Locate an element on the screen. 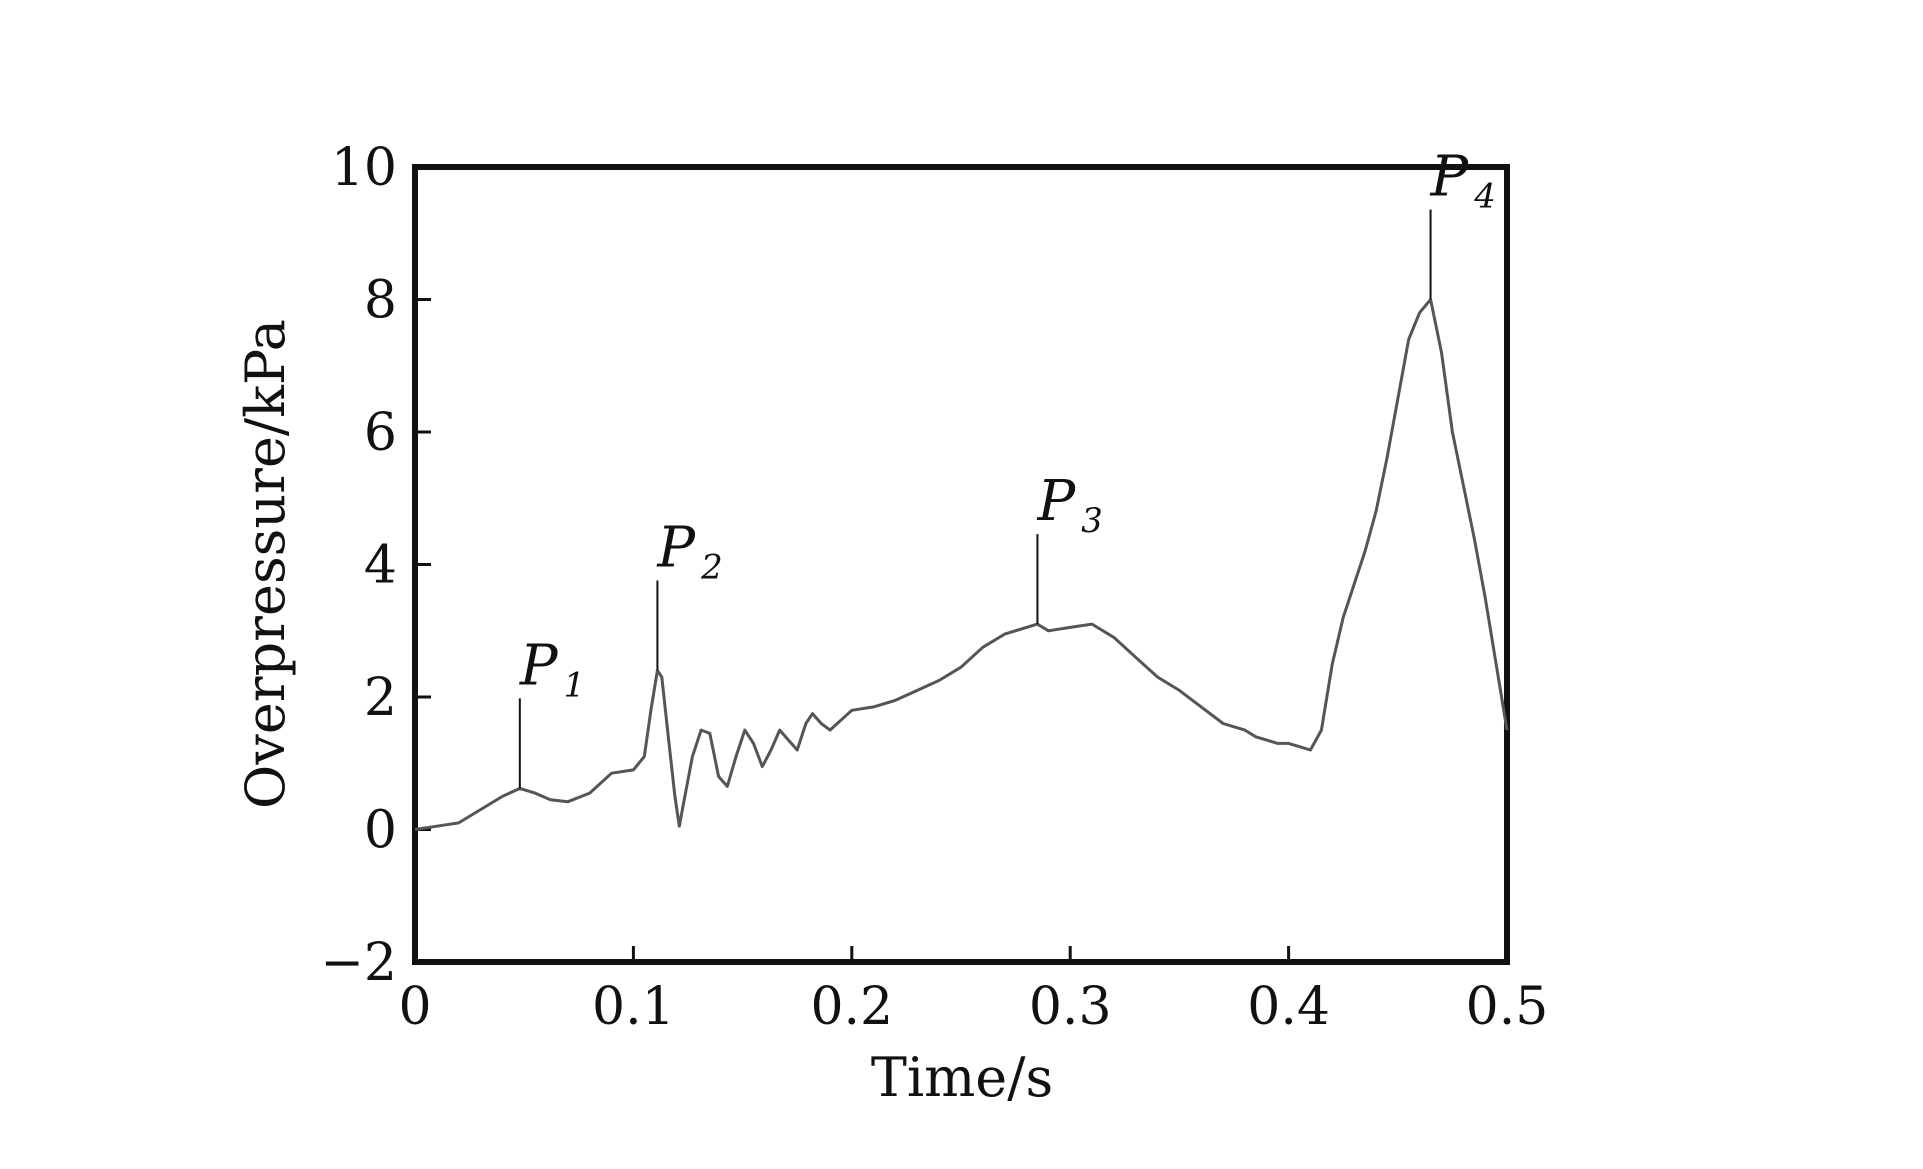 The image size is (1923, 1169). y-tick-label: 10 is located at coordinates (364, 168).